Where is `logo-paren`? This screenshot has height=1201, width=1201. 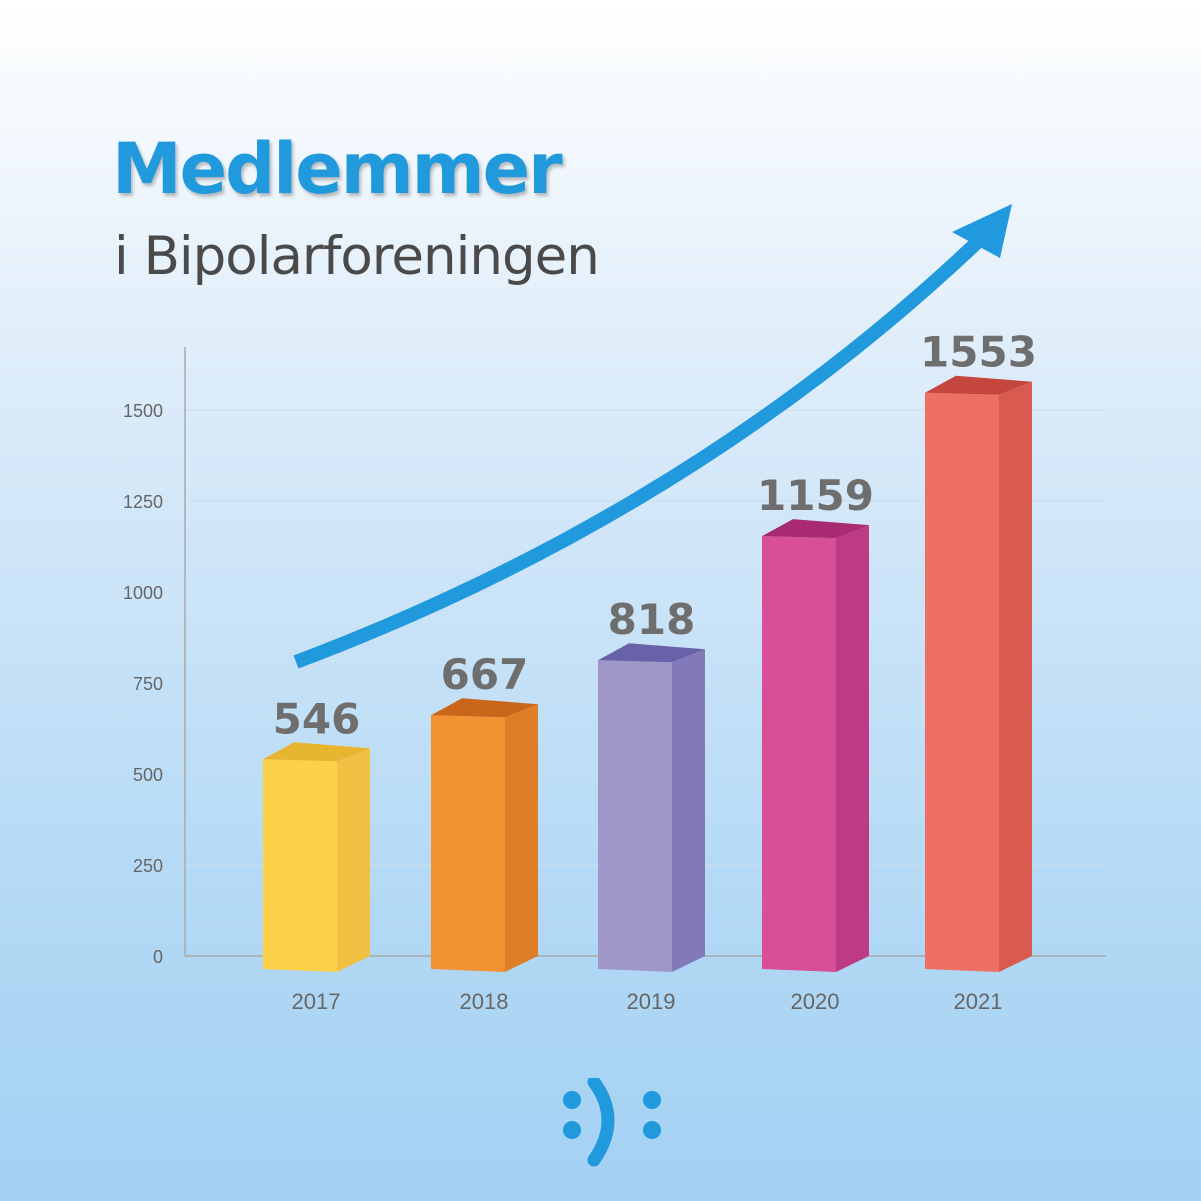 logo-paren is located at coordinates (601, 1122).